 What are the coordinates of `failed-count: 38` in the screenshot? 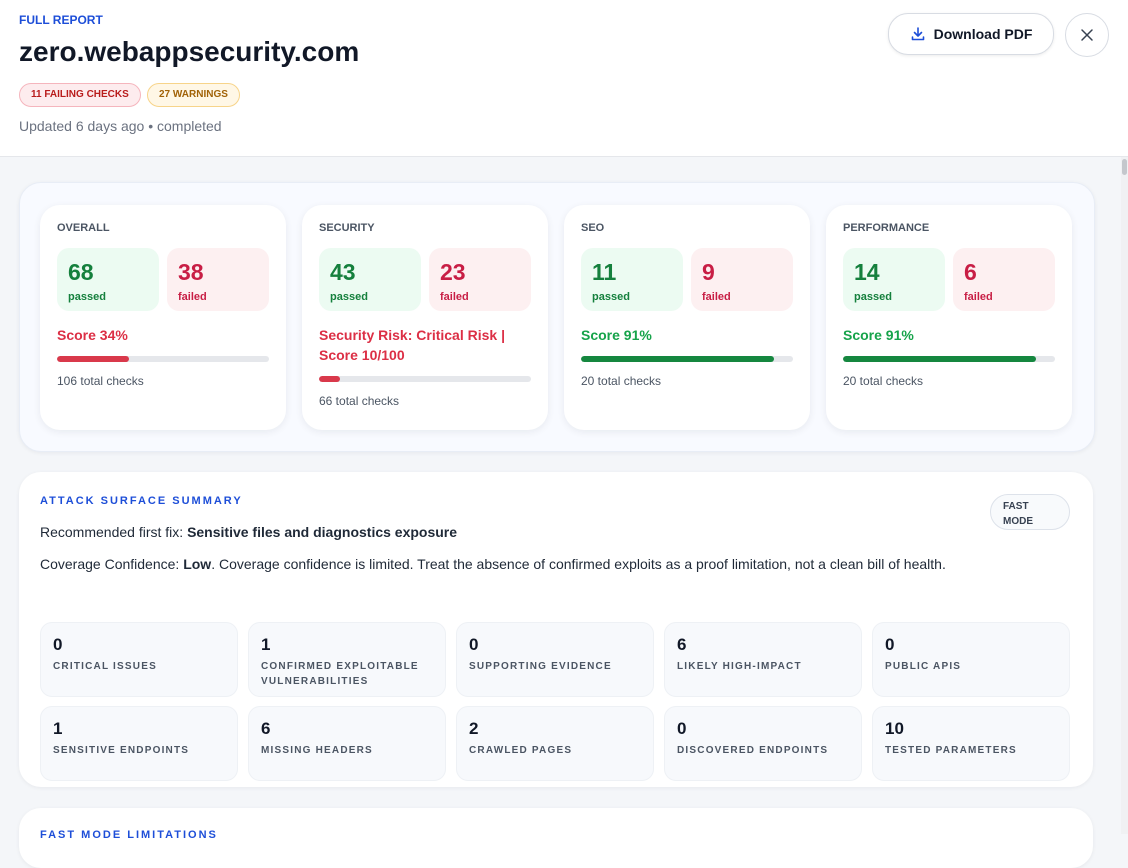 It's located at (191, 272).